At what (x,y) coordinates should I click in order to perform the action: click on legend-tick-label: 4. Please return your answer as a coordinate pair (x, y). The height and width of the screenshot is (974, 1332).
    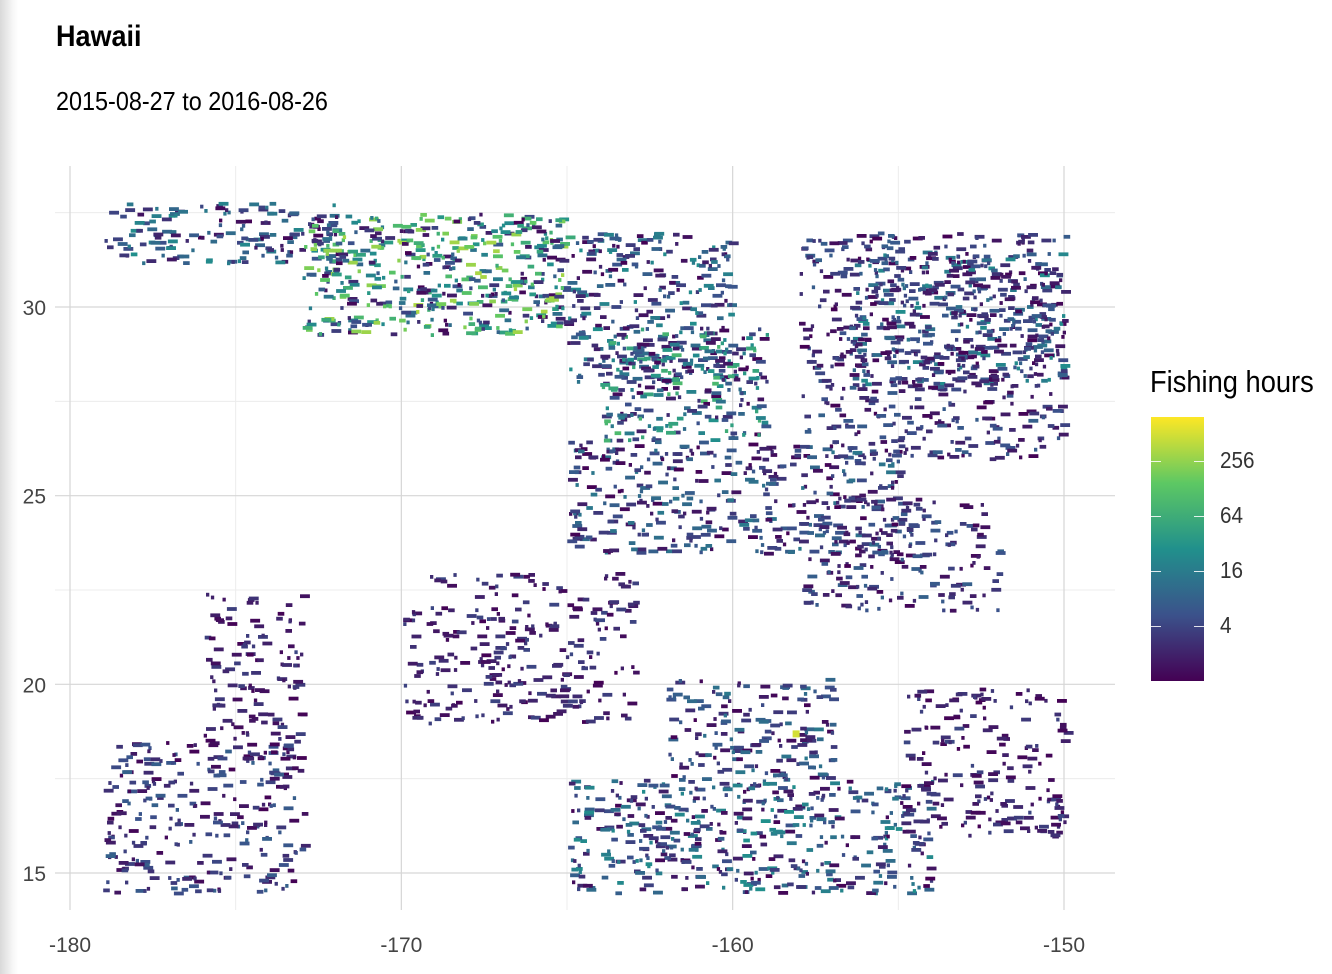
    Looking at the image, I should click on (1226, 624).